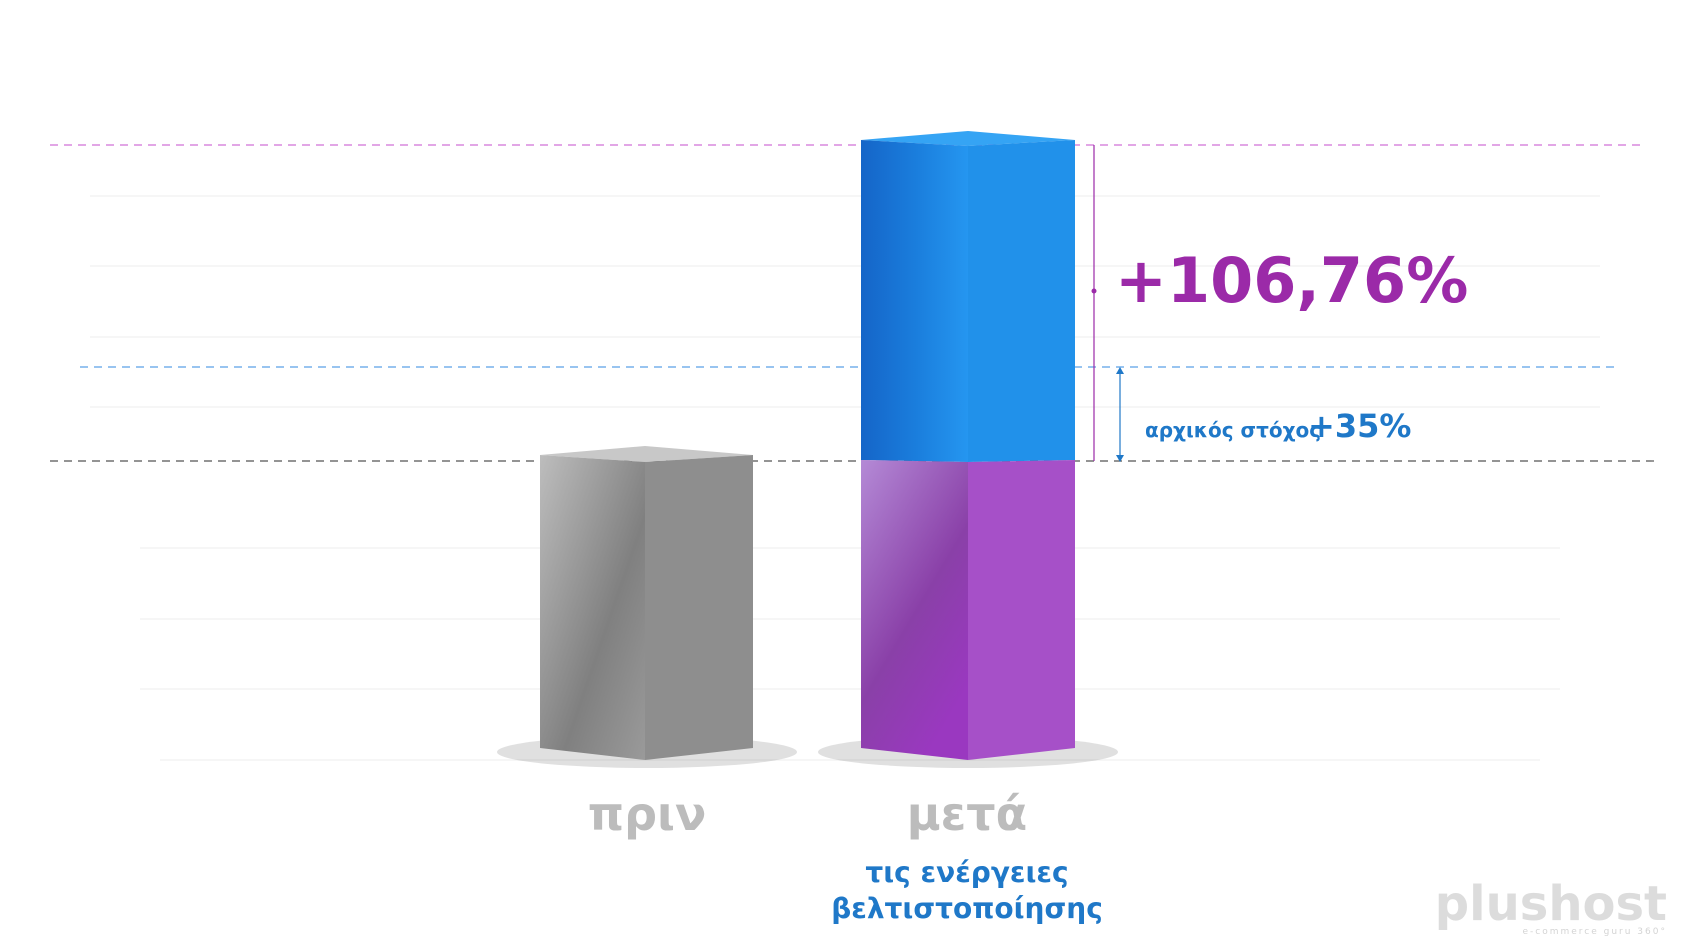  I want to click on category-label: μετά, so click(967, 814).